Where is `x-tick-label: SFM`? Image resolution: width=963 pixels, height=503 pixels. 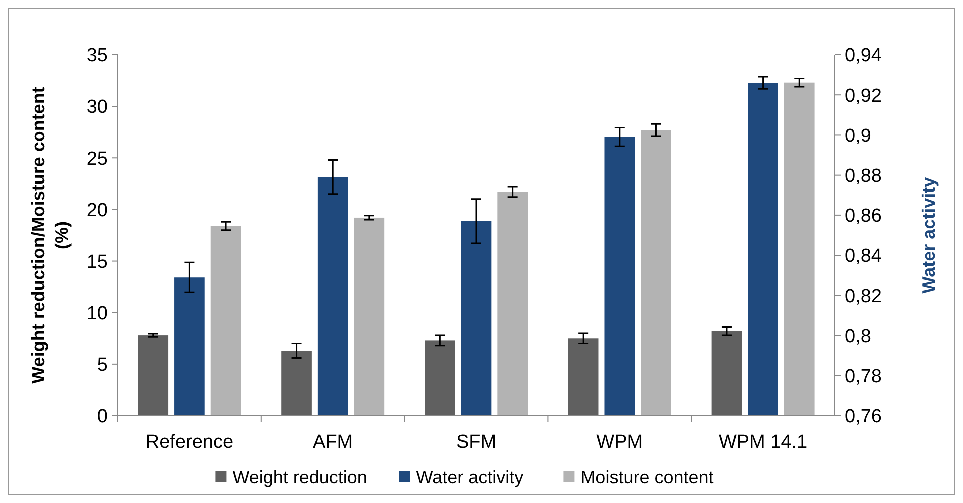 x-tick-label: SFM is located at coordinates (476, 442).